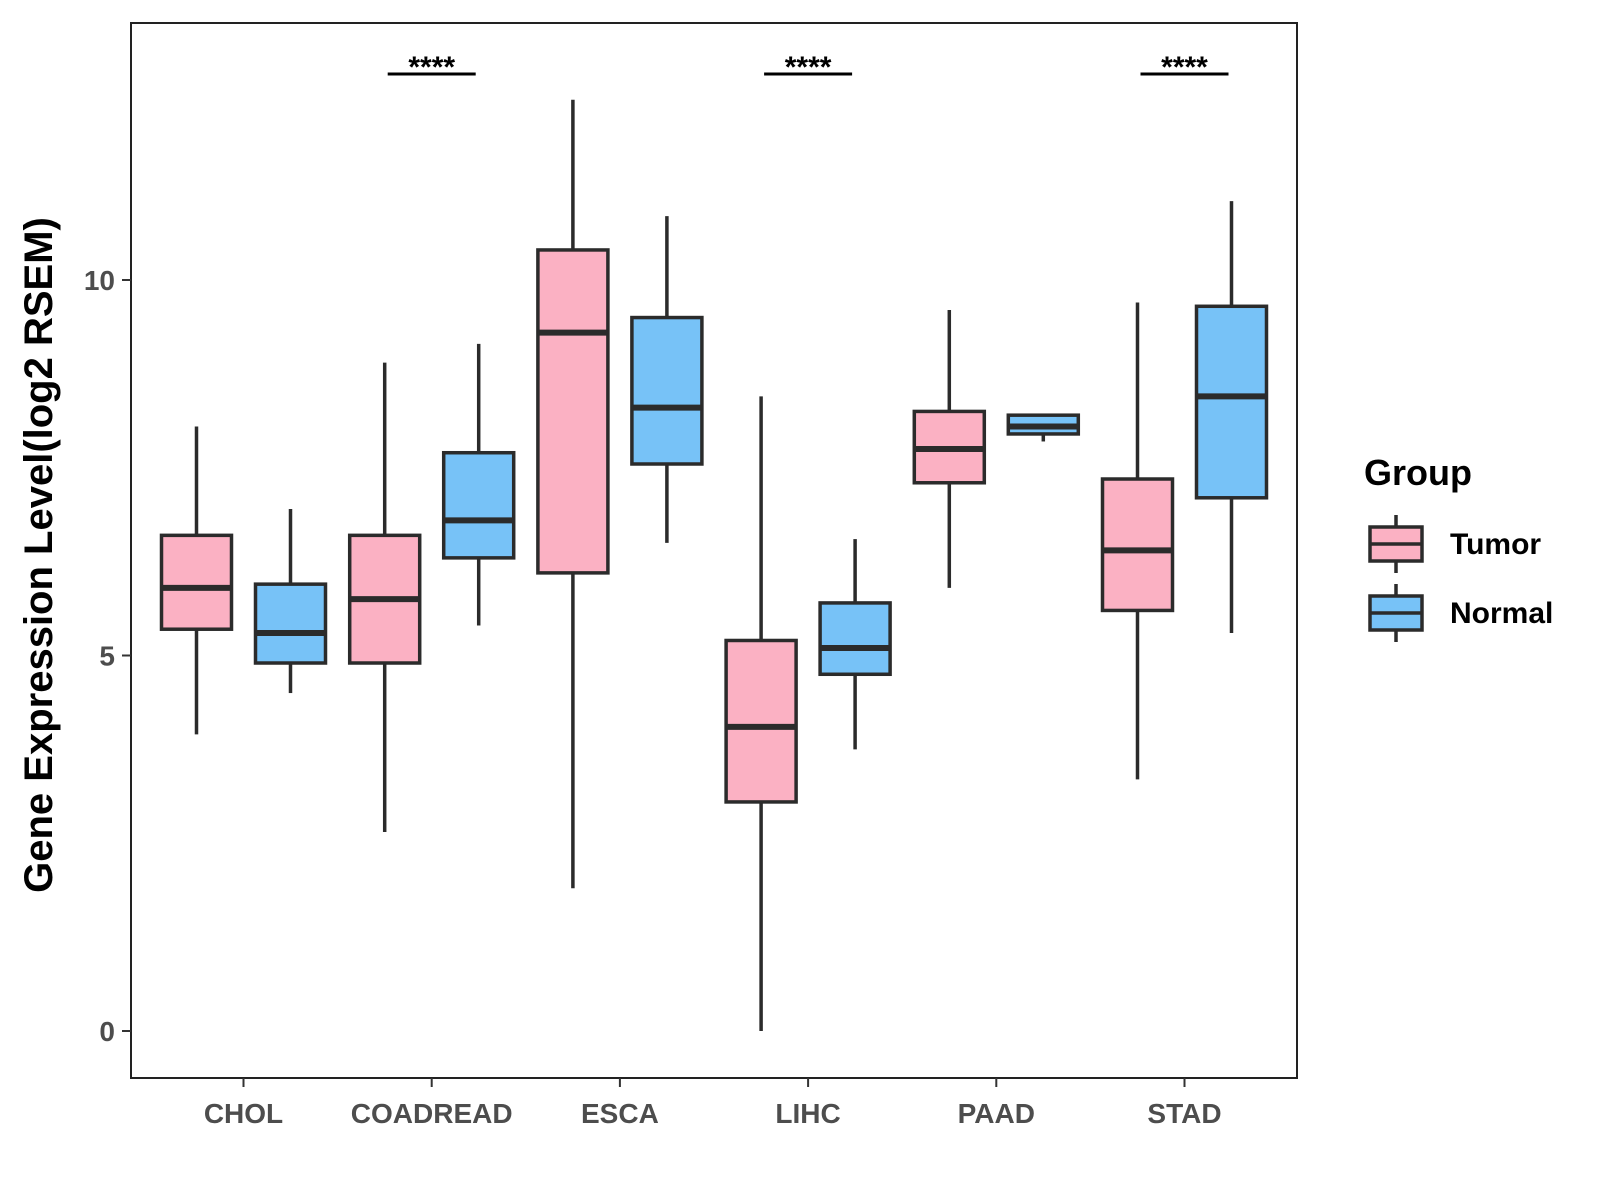 Image resolution: width=1600 pixels, height=1200 pixels. Describe the element at coordinates (996, 1113) in the screenshot. I see `x-tick-label: PAAD` at that location.